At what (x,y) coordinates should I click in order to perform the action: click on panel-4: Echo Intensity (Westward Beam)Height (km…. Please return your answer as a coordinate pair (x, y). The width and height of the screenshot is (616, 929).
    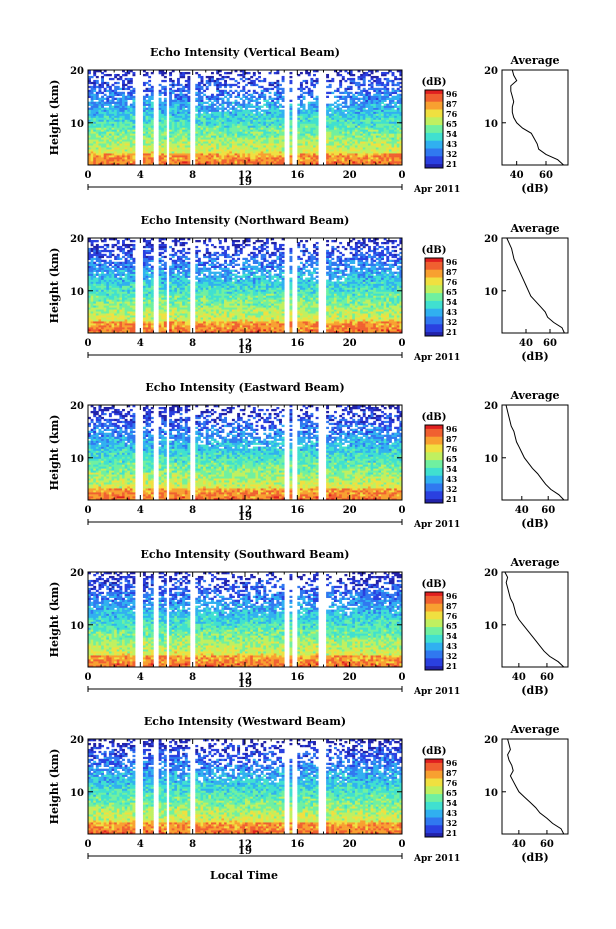
    Looking at the image, I should click on (308, 789).